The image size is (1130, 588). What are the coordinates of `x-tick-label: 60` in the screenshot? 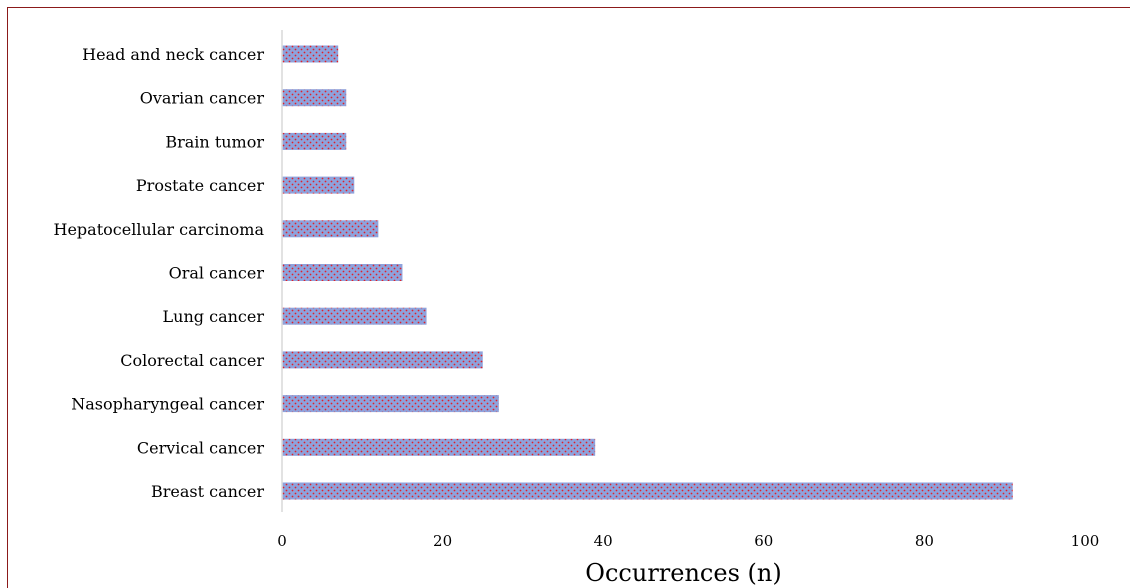 It's located at (763, 541).